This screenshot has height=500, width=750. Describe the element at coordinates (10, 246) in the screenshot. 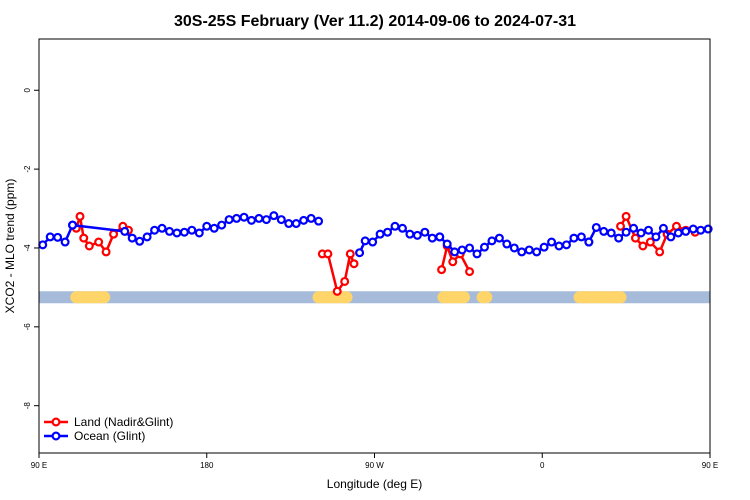

I see `y-axis-label: XCO2 - MLO trend (ppm)` at that location.